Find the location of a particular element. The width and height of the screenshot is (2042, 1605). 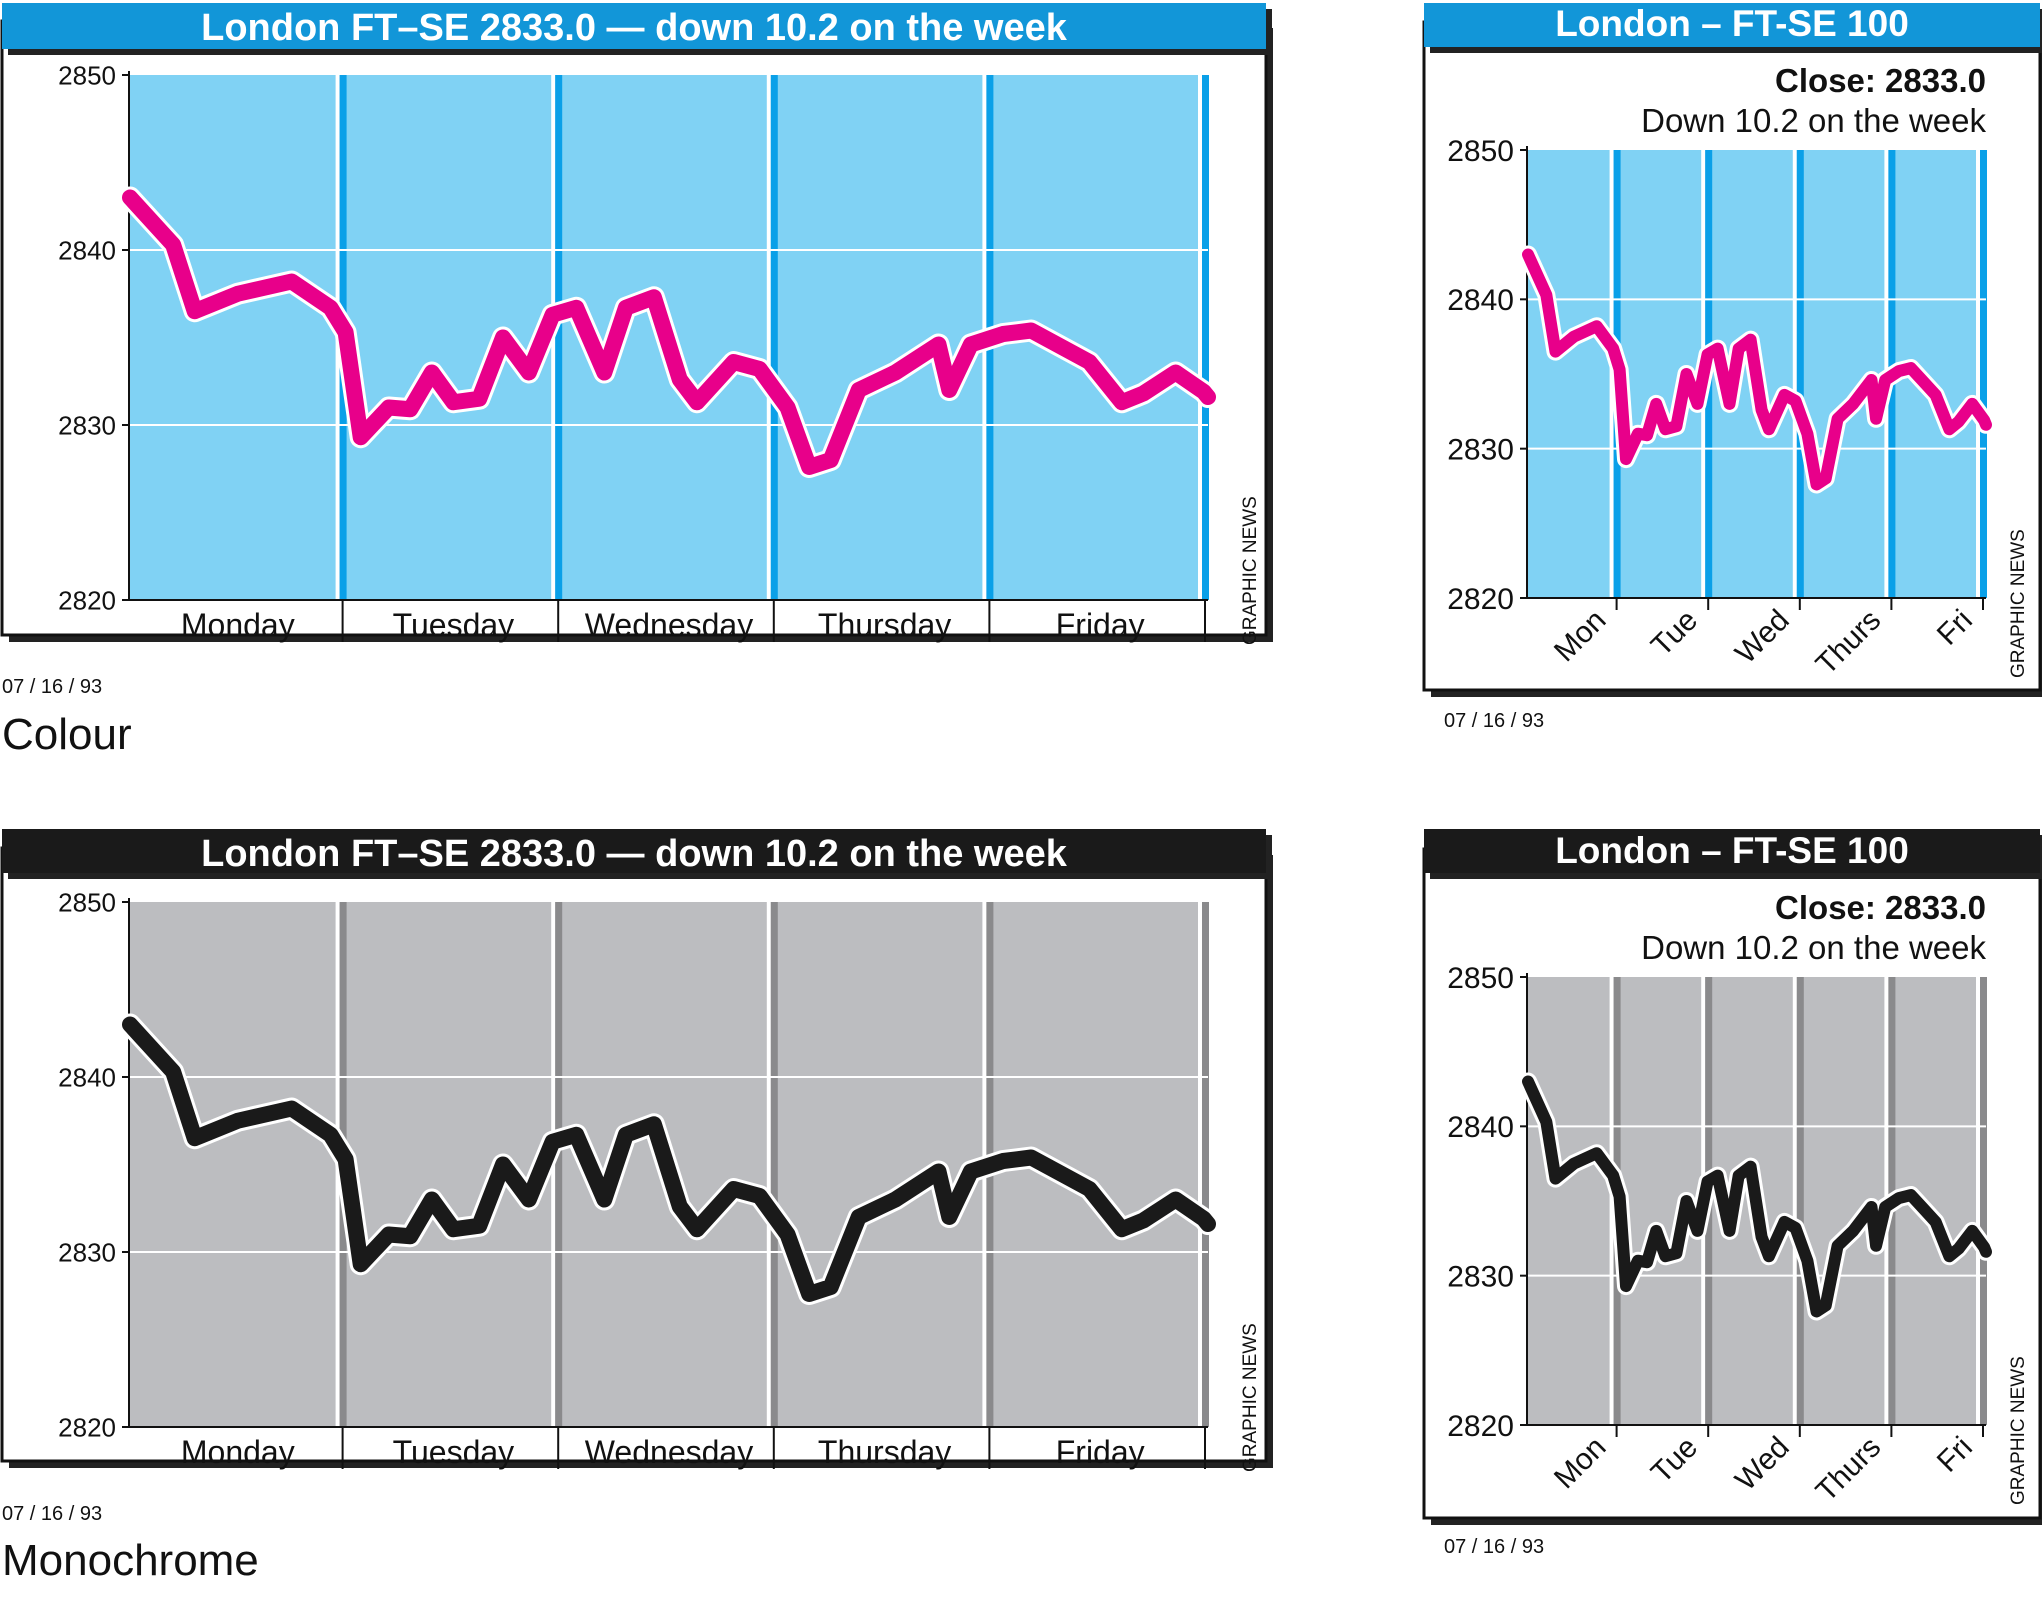

small-colour-date: 07 / 16 / 93 is located at coordinates (1494, 721).